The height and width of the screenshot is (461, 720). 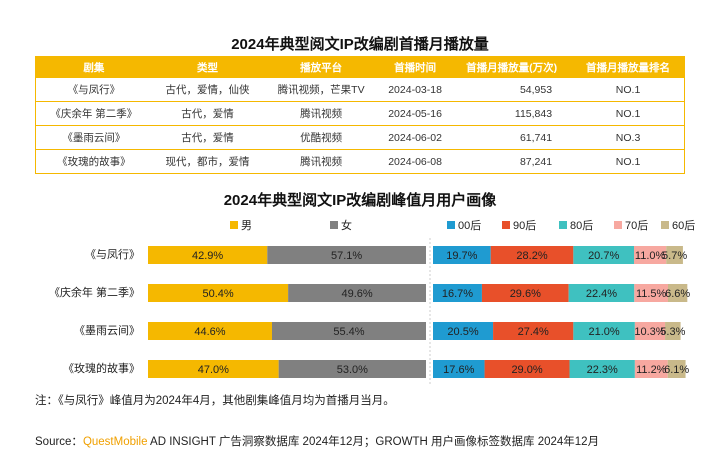 I want to click on source-brand: QuestMobile, so click(x=115, y=442).